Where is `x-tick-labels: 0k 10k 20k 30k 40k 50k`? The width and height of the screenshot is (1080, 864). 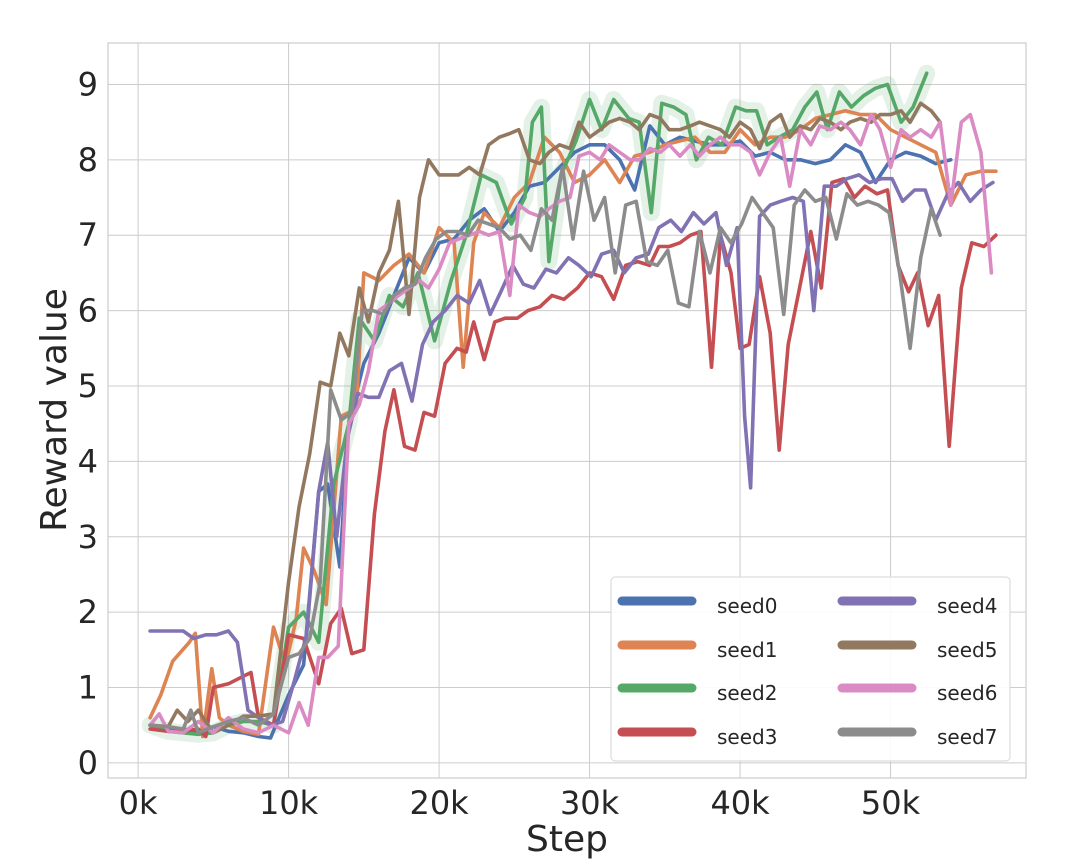
x-tick-labels: 0k 10k 20k 30k 40k 50k is located at coordinates (520, 803).